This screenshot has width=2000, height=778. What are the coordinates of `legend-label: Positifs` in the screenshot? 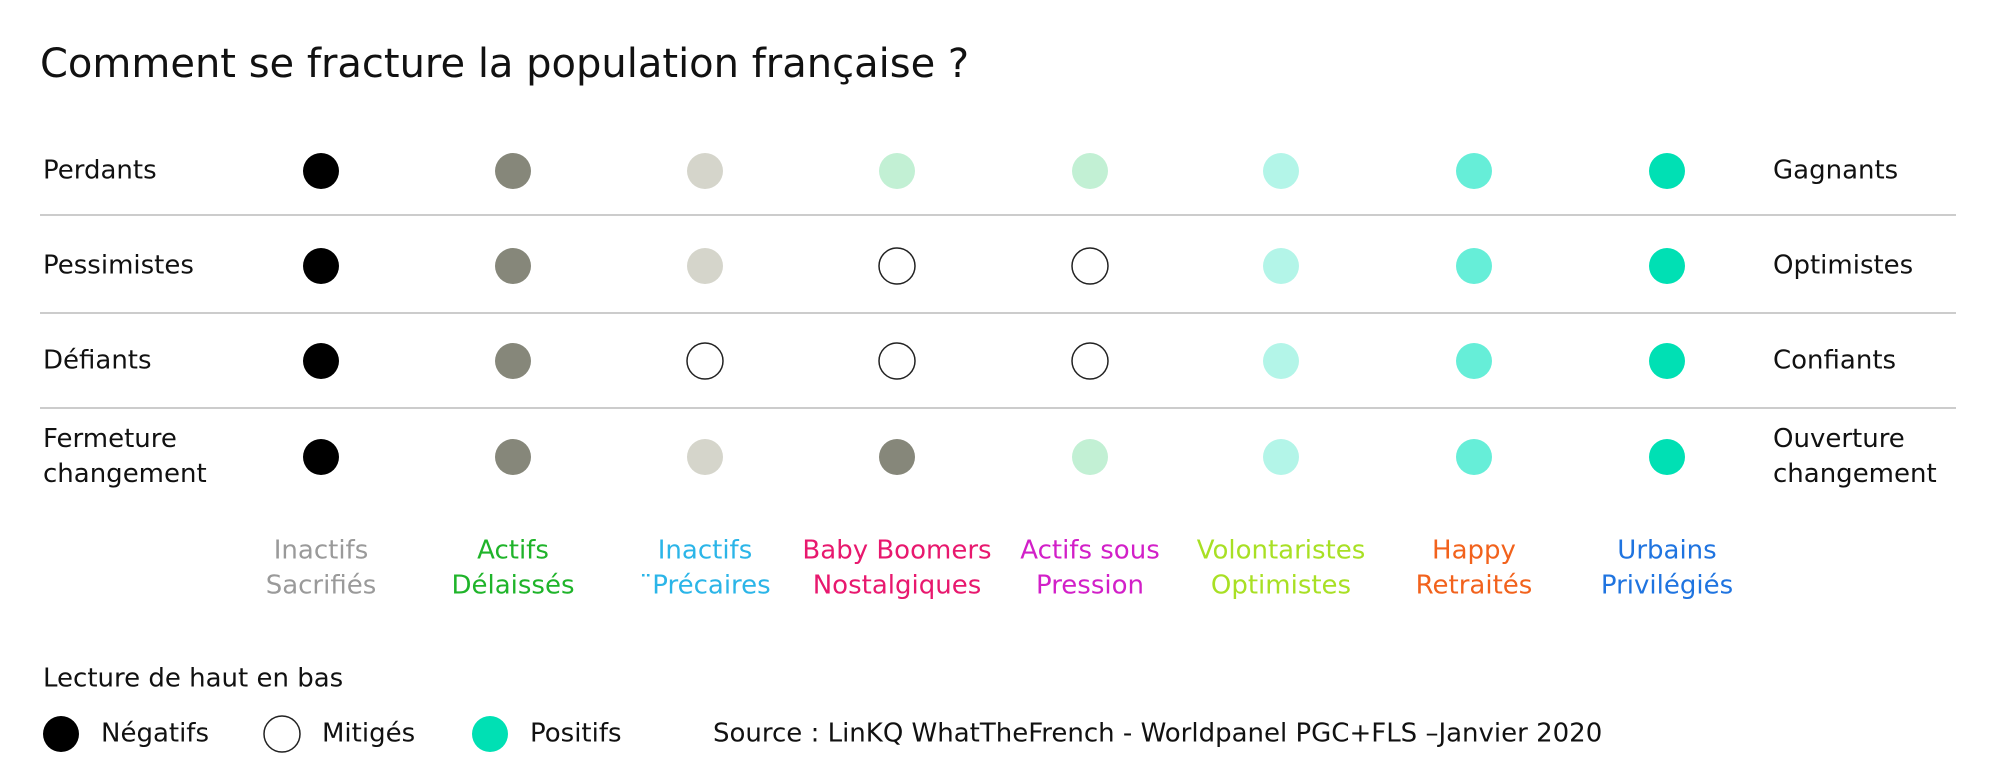 It's located at (576, 734).